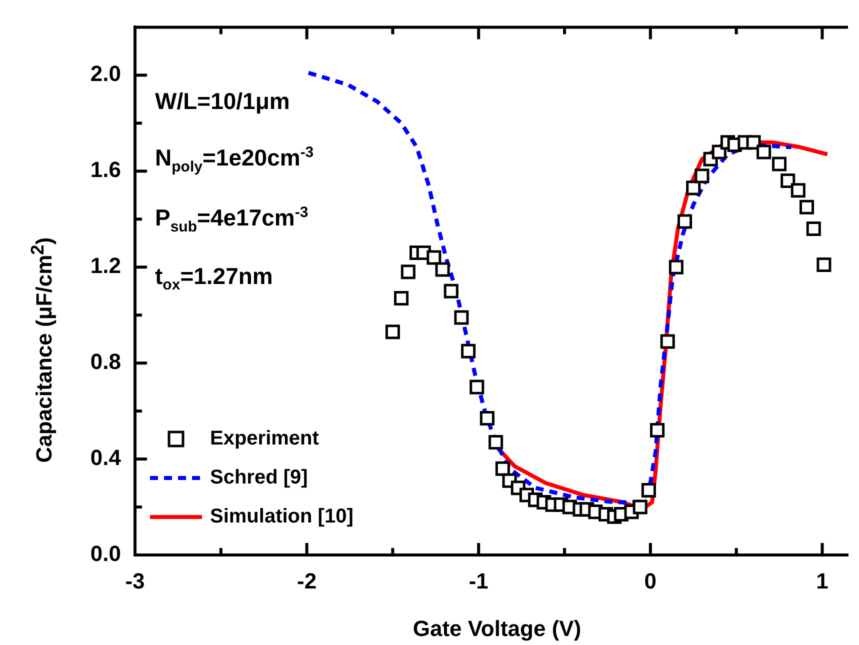  I want to click on legend-label: Schred [9], so click(259, 477).